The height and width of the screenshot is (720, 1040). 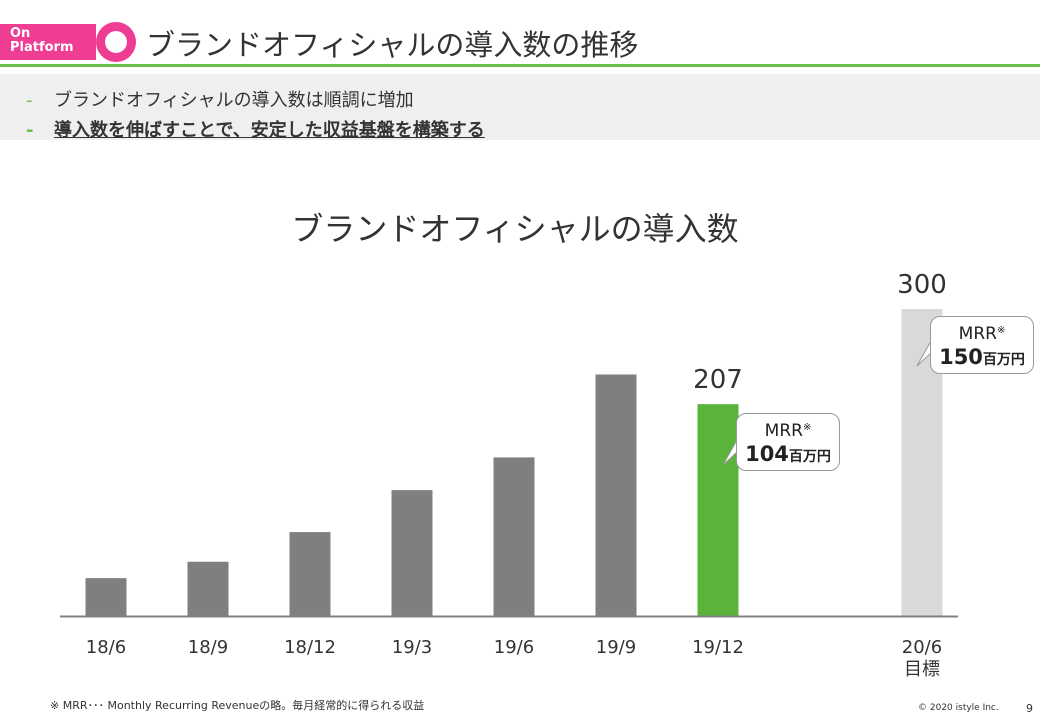 What do you see at coordinates (922, 285) in the screenshot?
I see `data-label: 300` at bounding box center [922, 285].